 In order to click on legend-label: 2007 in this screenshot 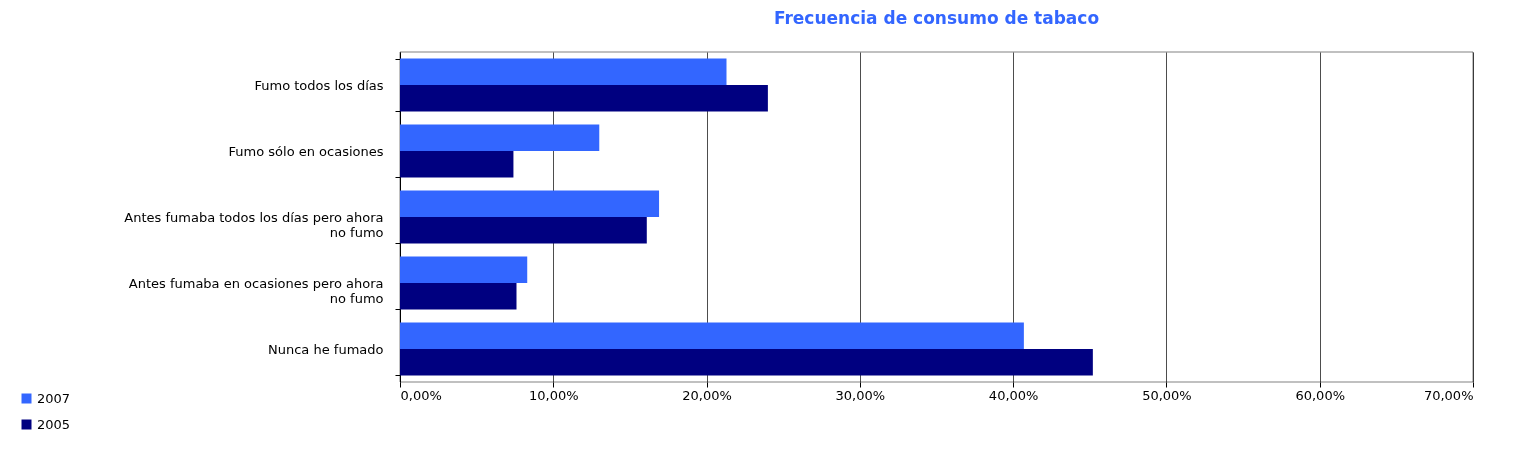, I will do `click(54, 398)`.